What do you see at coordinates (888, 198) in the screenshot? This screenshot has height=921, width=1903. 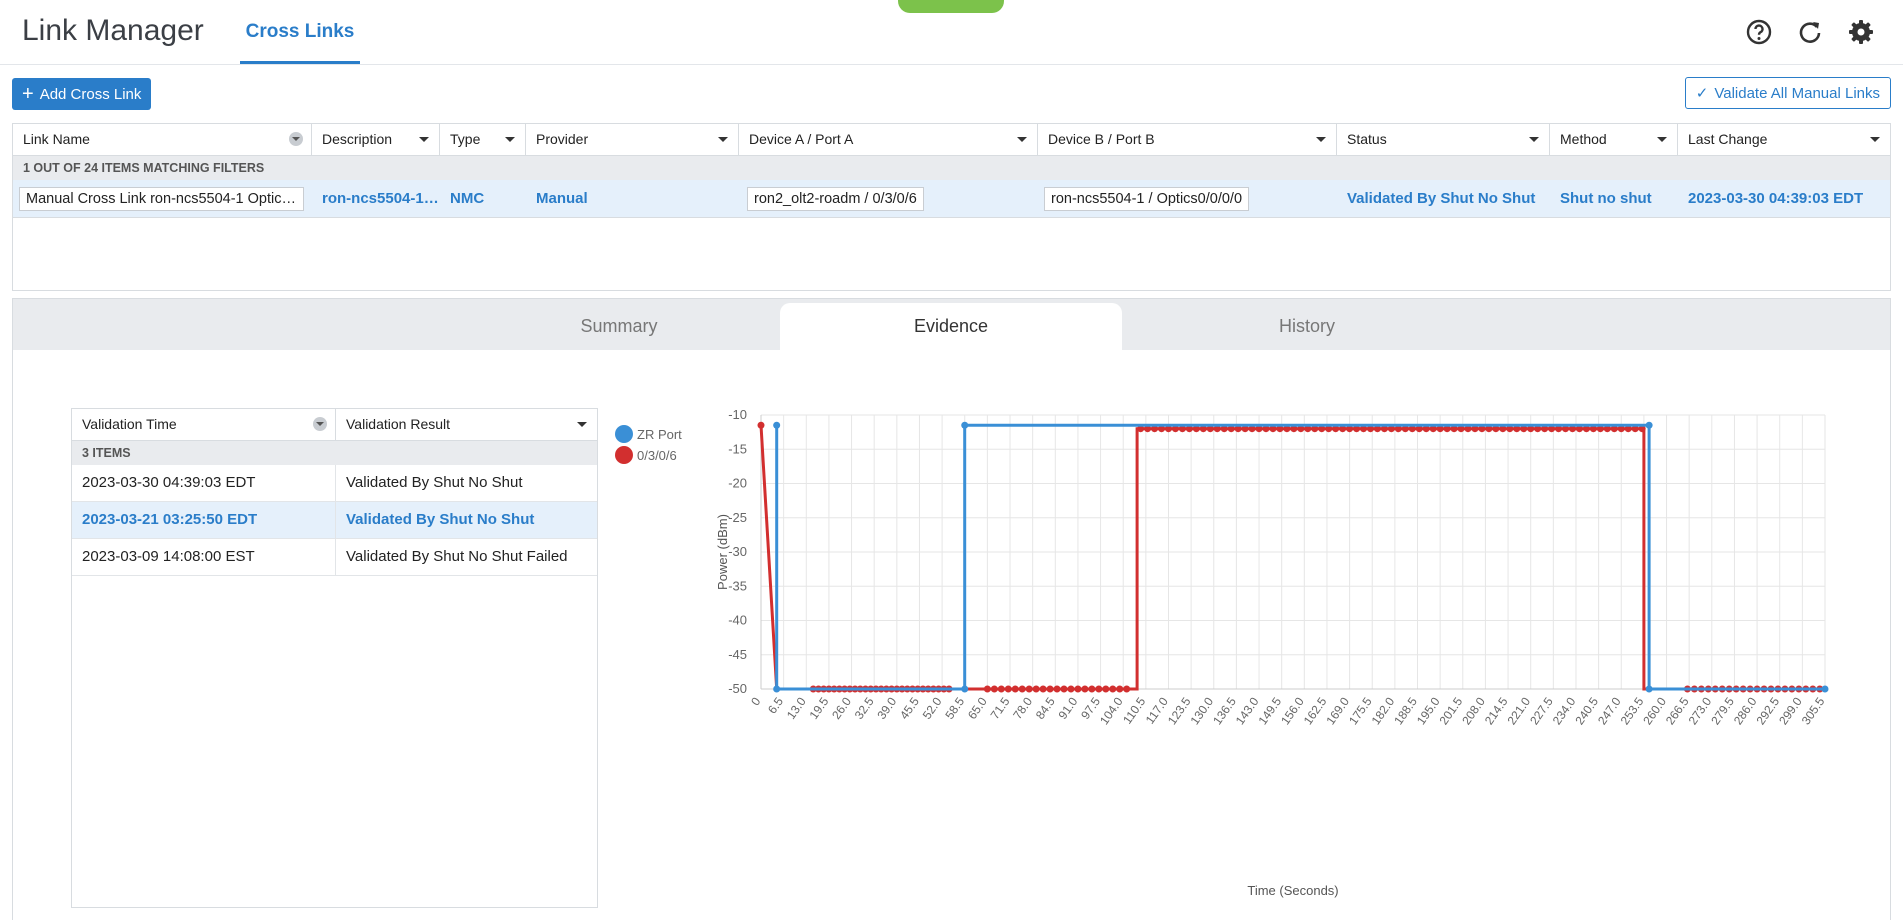 I see `cell-device-a: ron2_olt2-roadm / 0/3/0/6` at bounding box center [888, 198].